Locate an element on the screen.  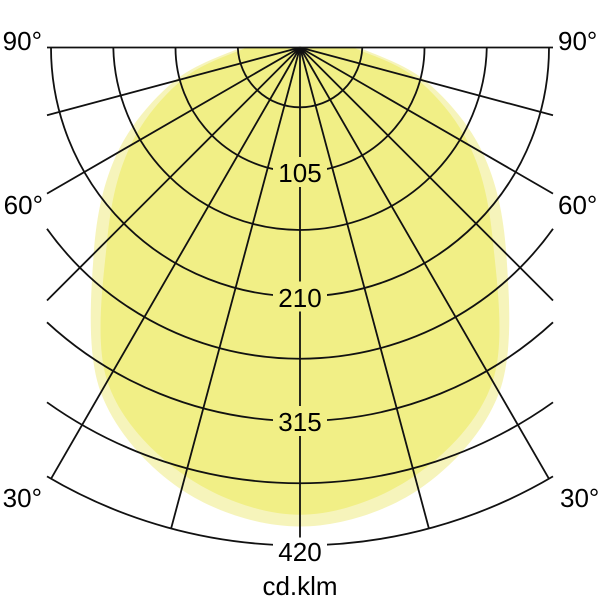
angle-label-right-90: 90° is located at coordinates (577, 41).